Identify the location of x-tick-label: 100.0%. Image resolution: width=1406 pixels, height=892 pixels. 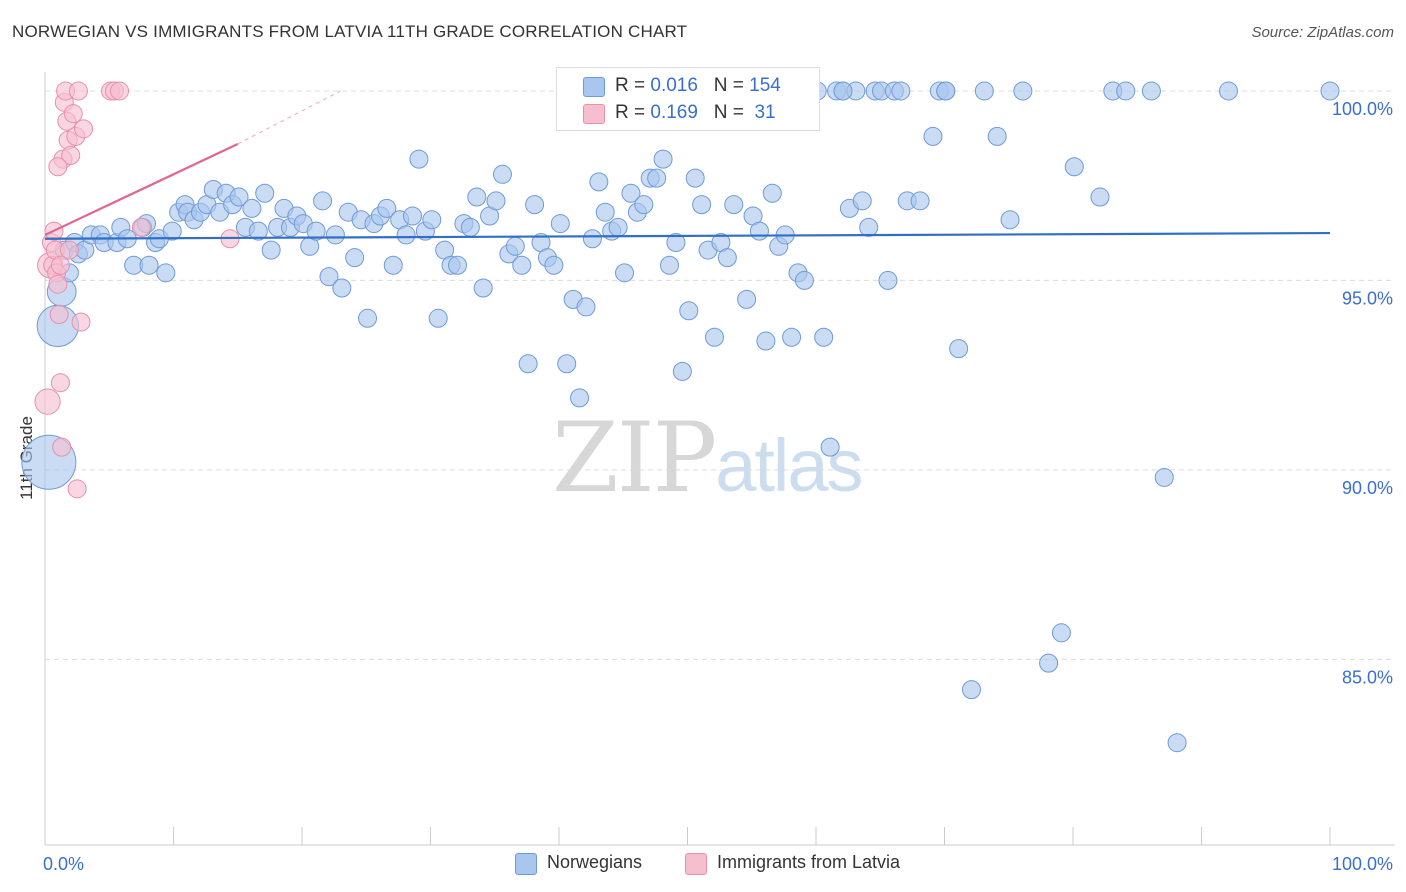
(1362, 864).